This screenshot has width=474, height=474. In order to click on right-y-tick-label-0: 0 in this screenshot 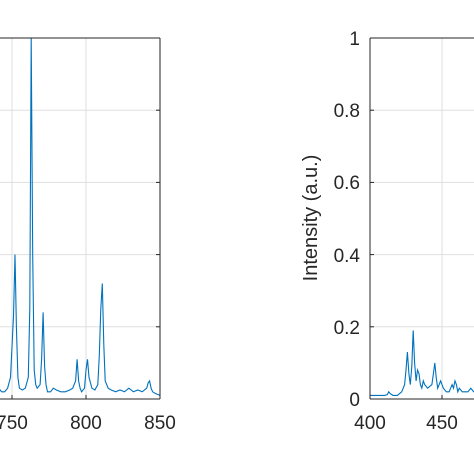, I will do `click(354, 400)`.